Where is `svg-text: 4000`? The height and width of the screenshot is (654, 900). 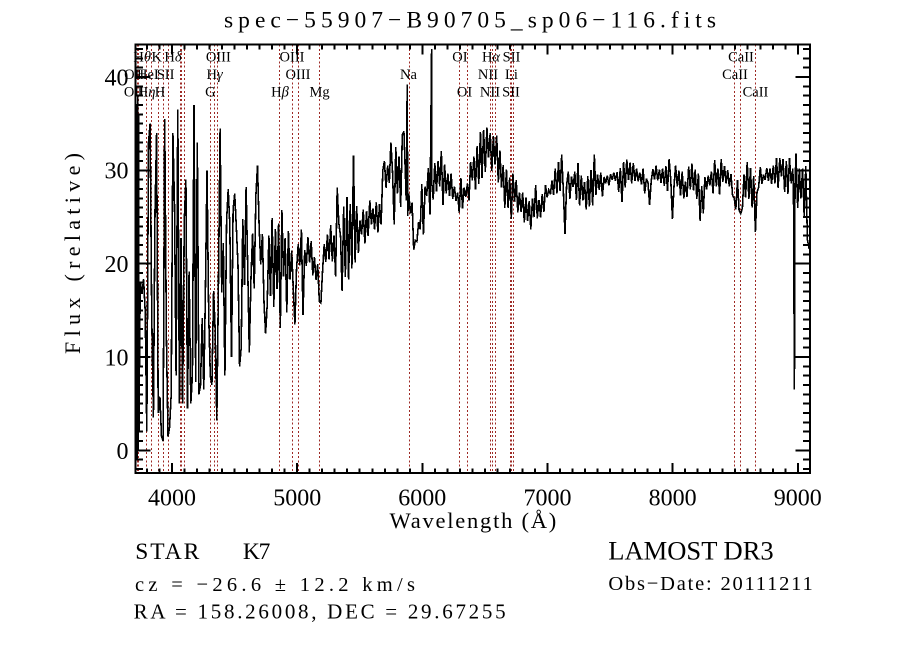 svg-text: 4000 is located at coordinates (172, 499).